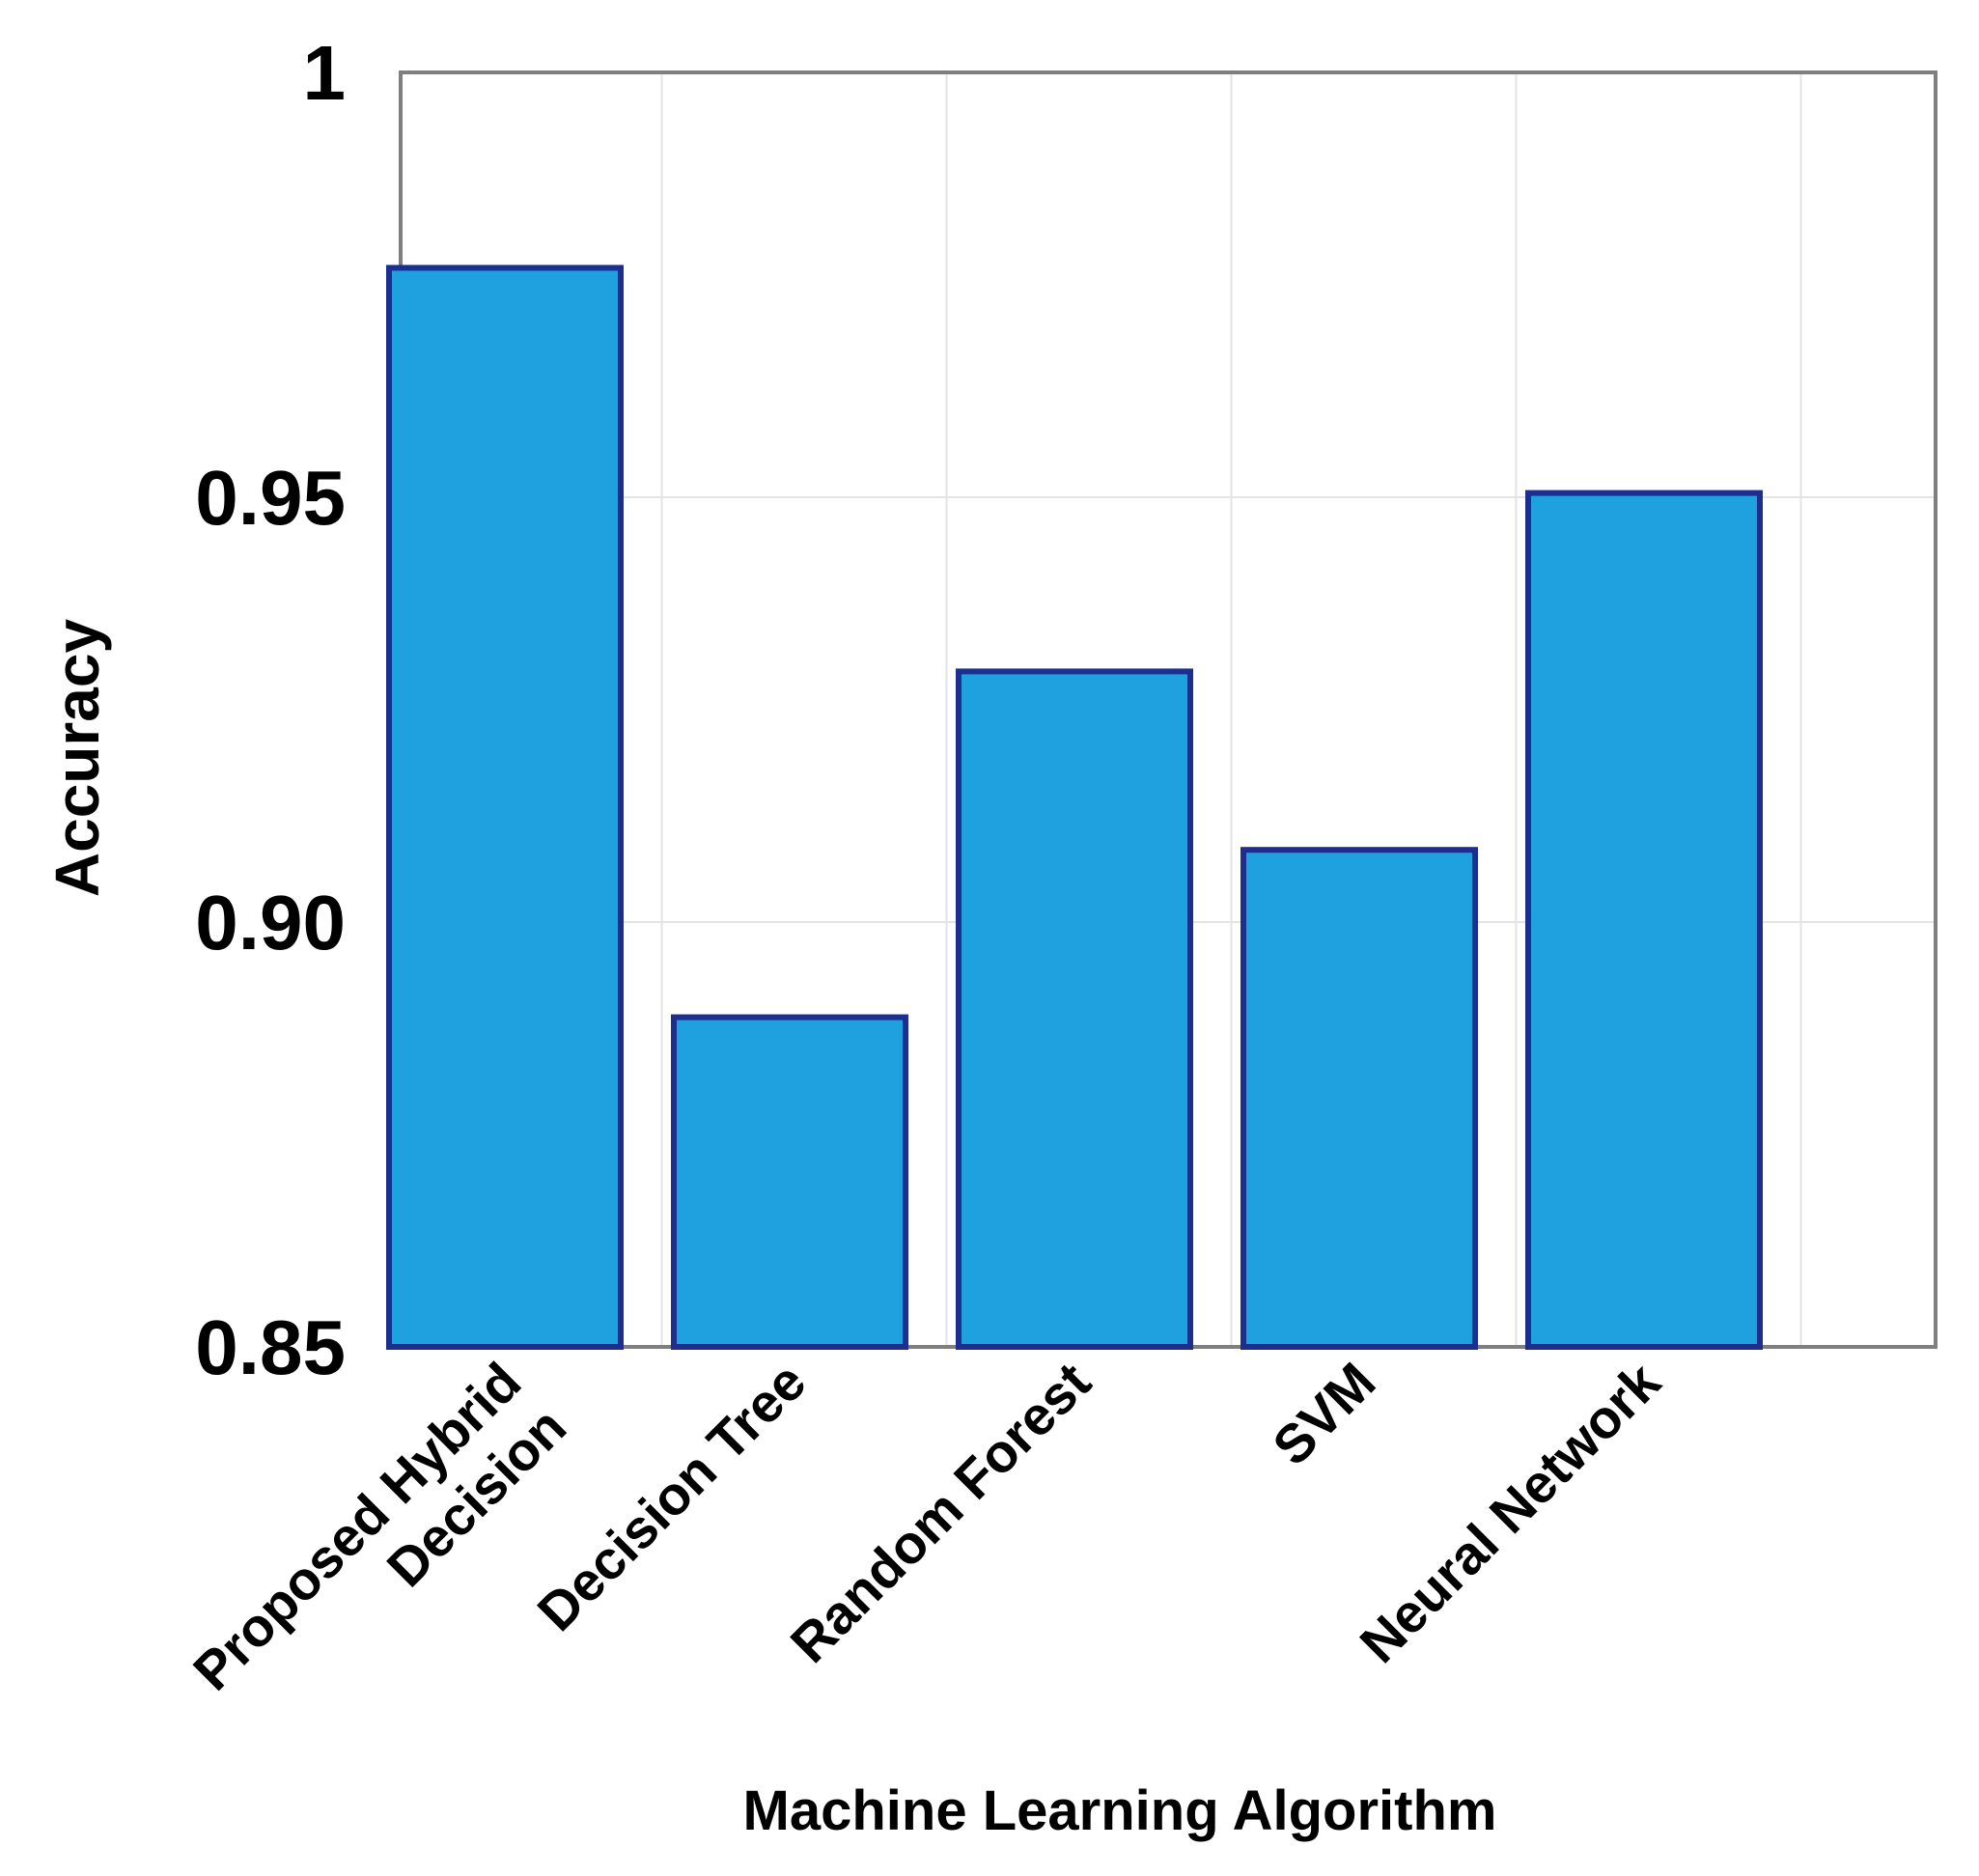 Image resolution: width=1979 pixels, height=1876 pixels. I want to click on y-tick-labels: 0.85 0.90 0.95 1, so click(270, 710).